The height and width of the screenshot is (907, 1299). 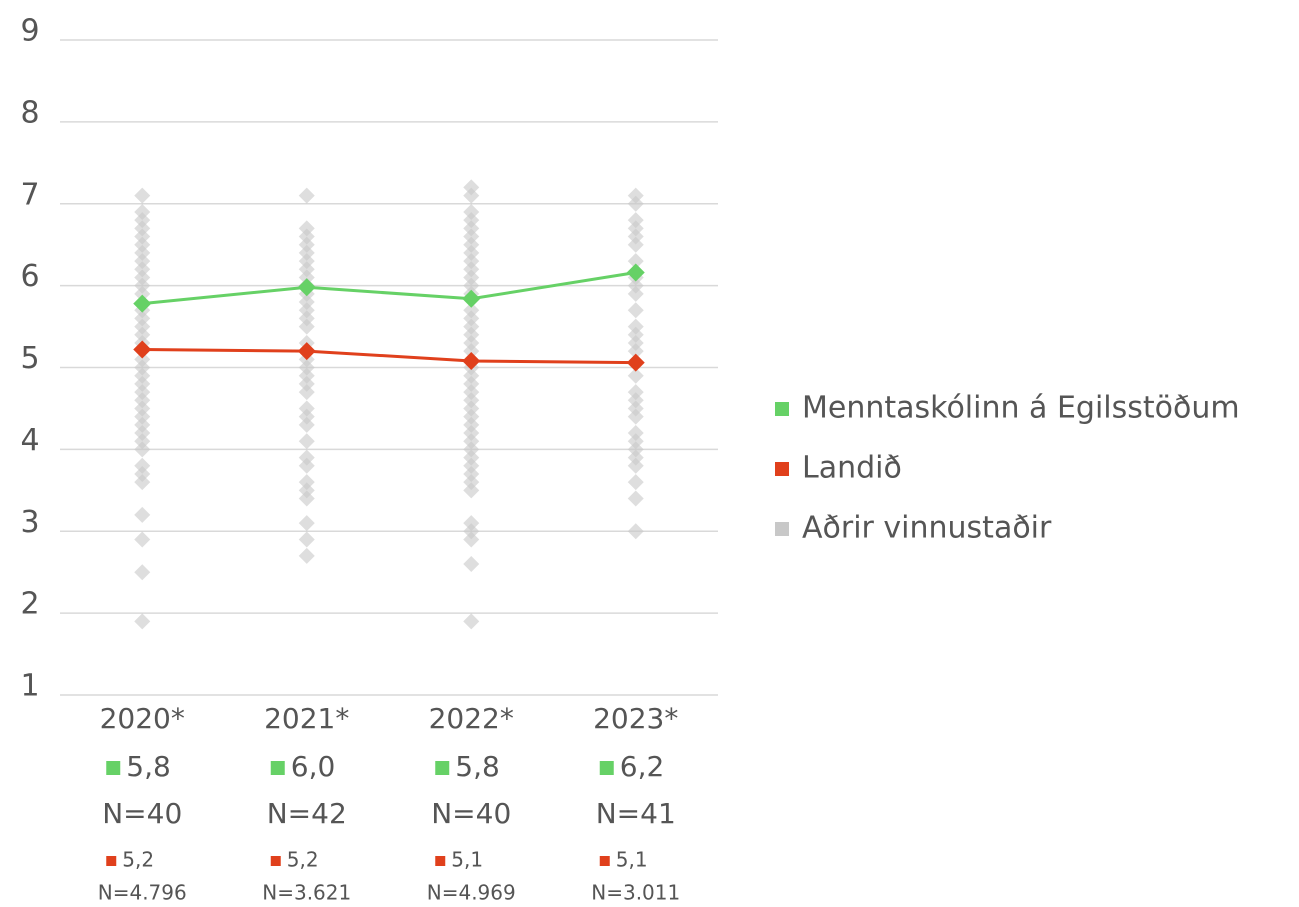 What do you see at coordinates (29, 604) in the screenshot?
I see `y-tick-label: 2` at bounding box center [29, 604].